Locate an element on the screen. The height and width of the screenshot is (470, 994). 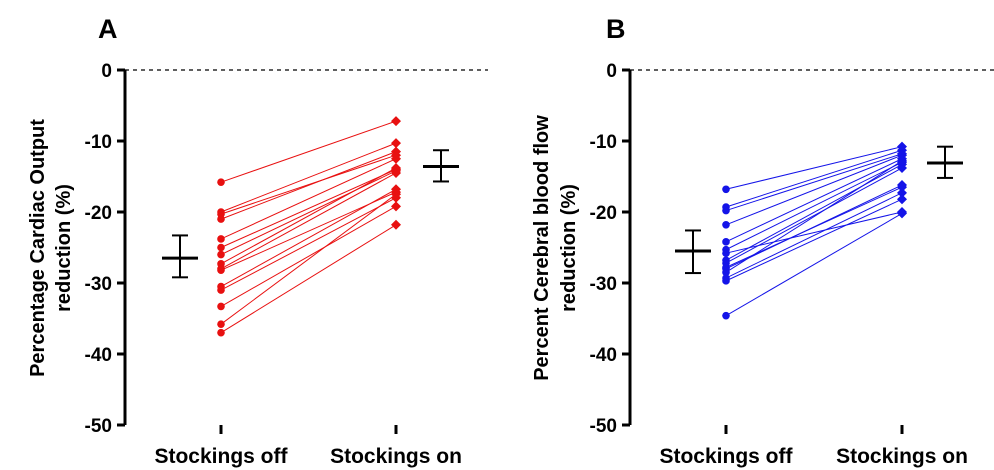
panel-b-y-tick-label: -30 is located at coordinates (603, 284).